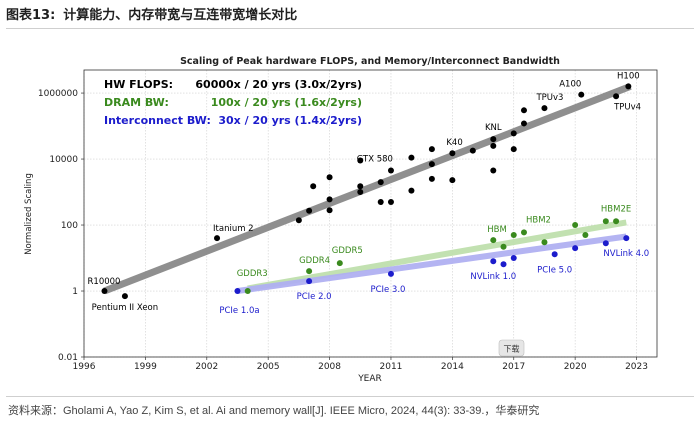 Image resolution: width=700 pixels, height=421 pixels. Describe the element at coordinates (138, 84) in the screenshot. I see `legend-entry-name: HW FLOPS:` at that location.